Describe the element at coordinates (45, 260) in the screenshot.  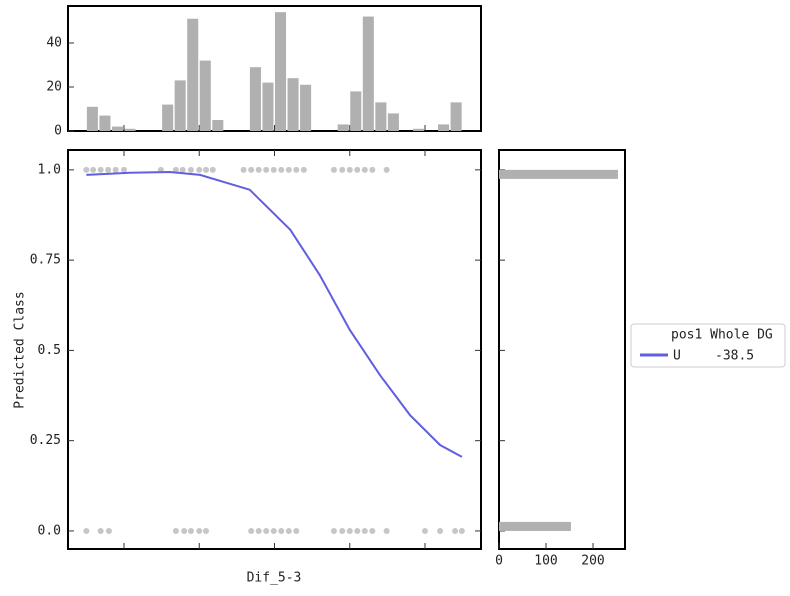
I see `y-tick-label: 0.75` at that location.